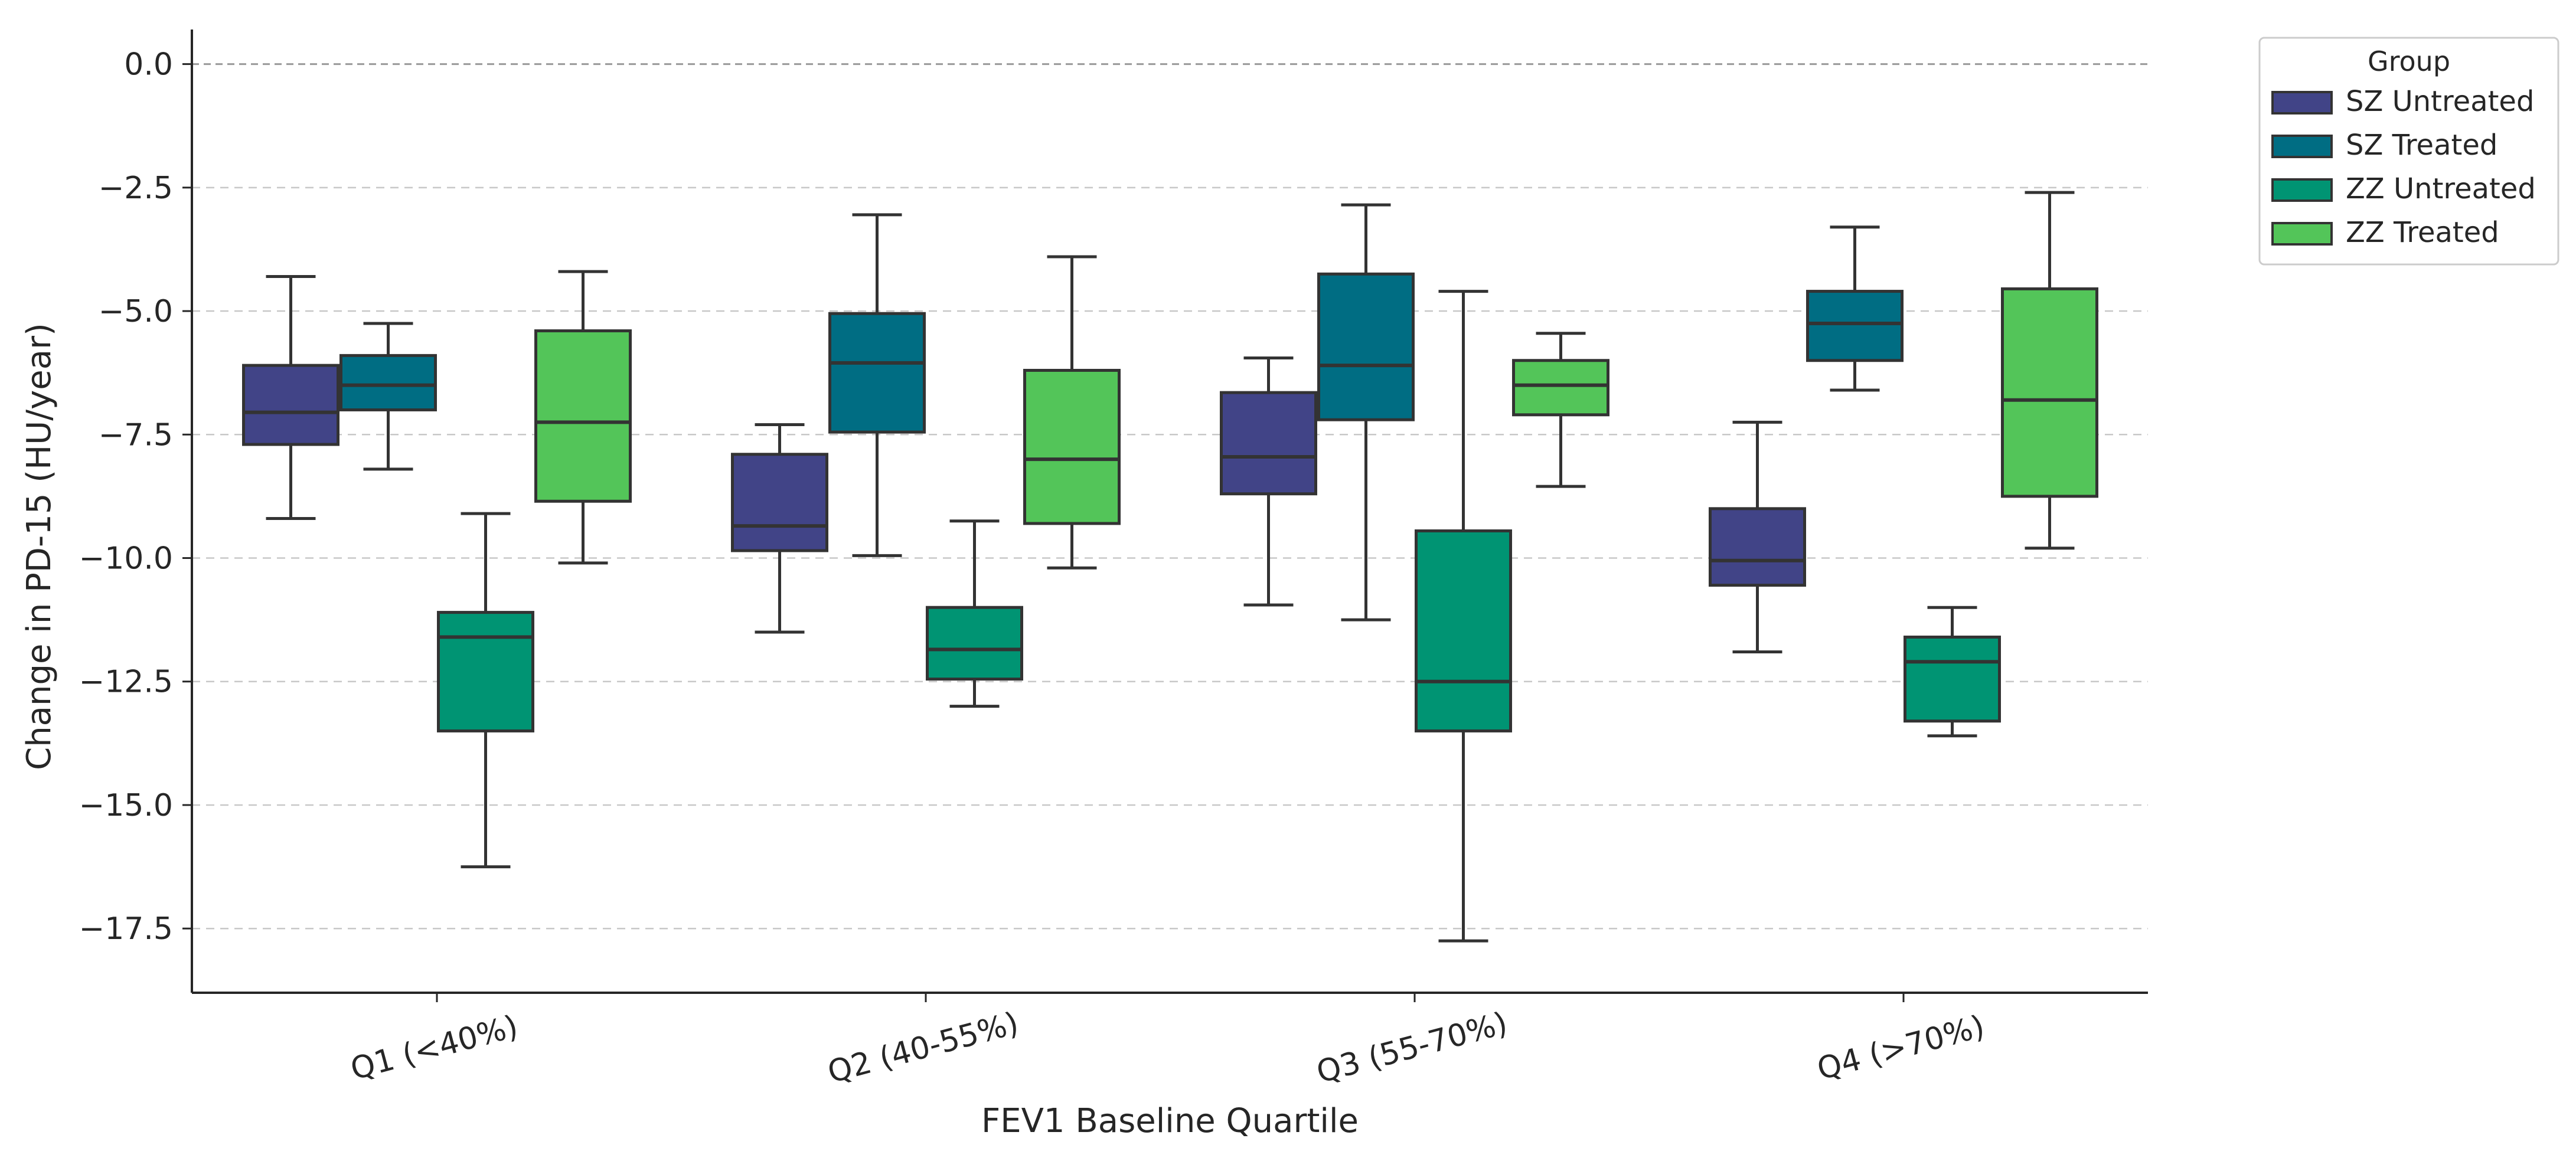 Image resolution: width=2576 pixels, height=1158 pixels. Describe the element at coordinates (1168, 1041) in the screenshot. I see `x-ticks: Q1 (<40%) Q2 (40-55%) Q3 (55-70%) Q4 (>70%)` at that location.